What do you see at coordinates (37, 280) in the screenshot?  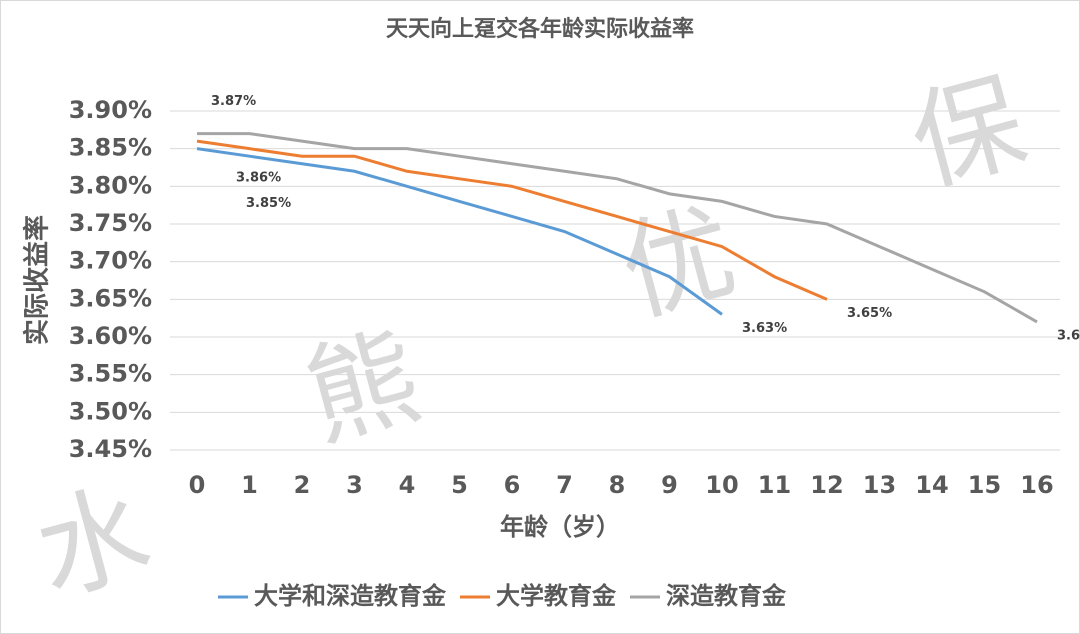 I see `y-axis-label: 实际收益率` at bounding box center [37, 280].